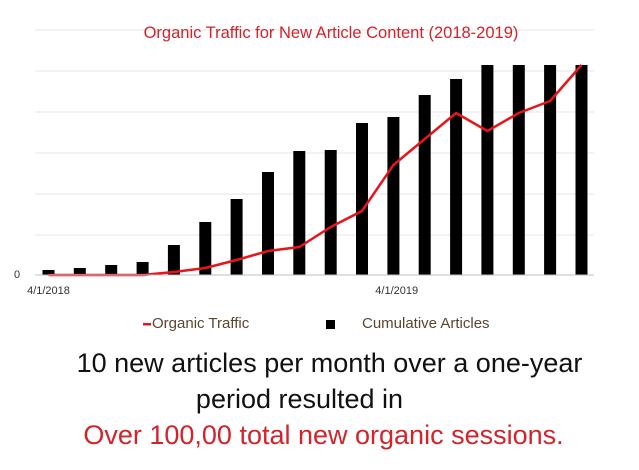 The height and width of the screenshot is (470, 639). I want to click on caption-line-2: period resulted in, so click(299, 399).